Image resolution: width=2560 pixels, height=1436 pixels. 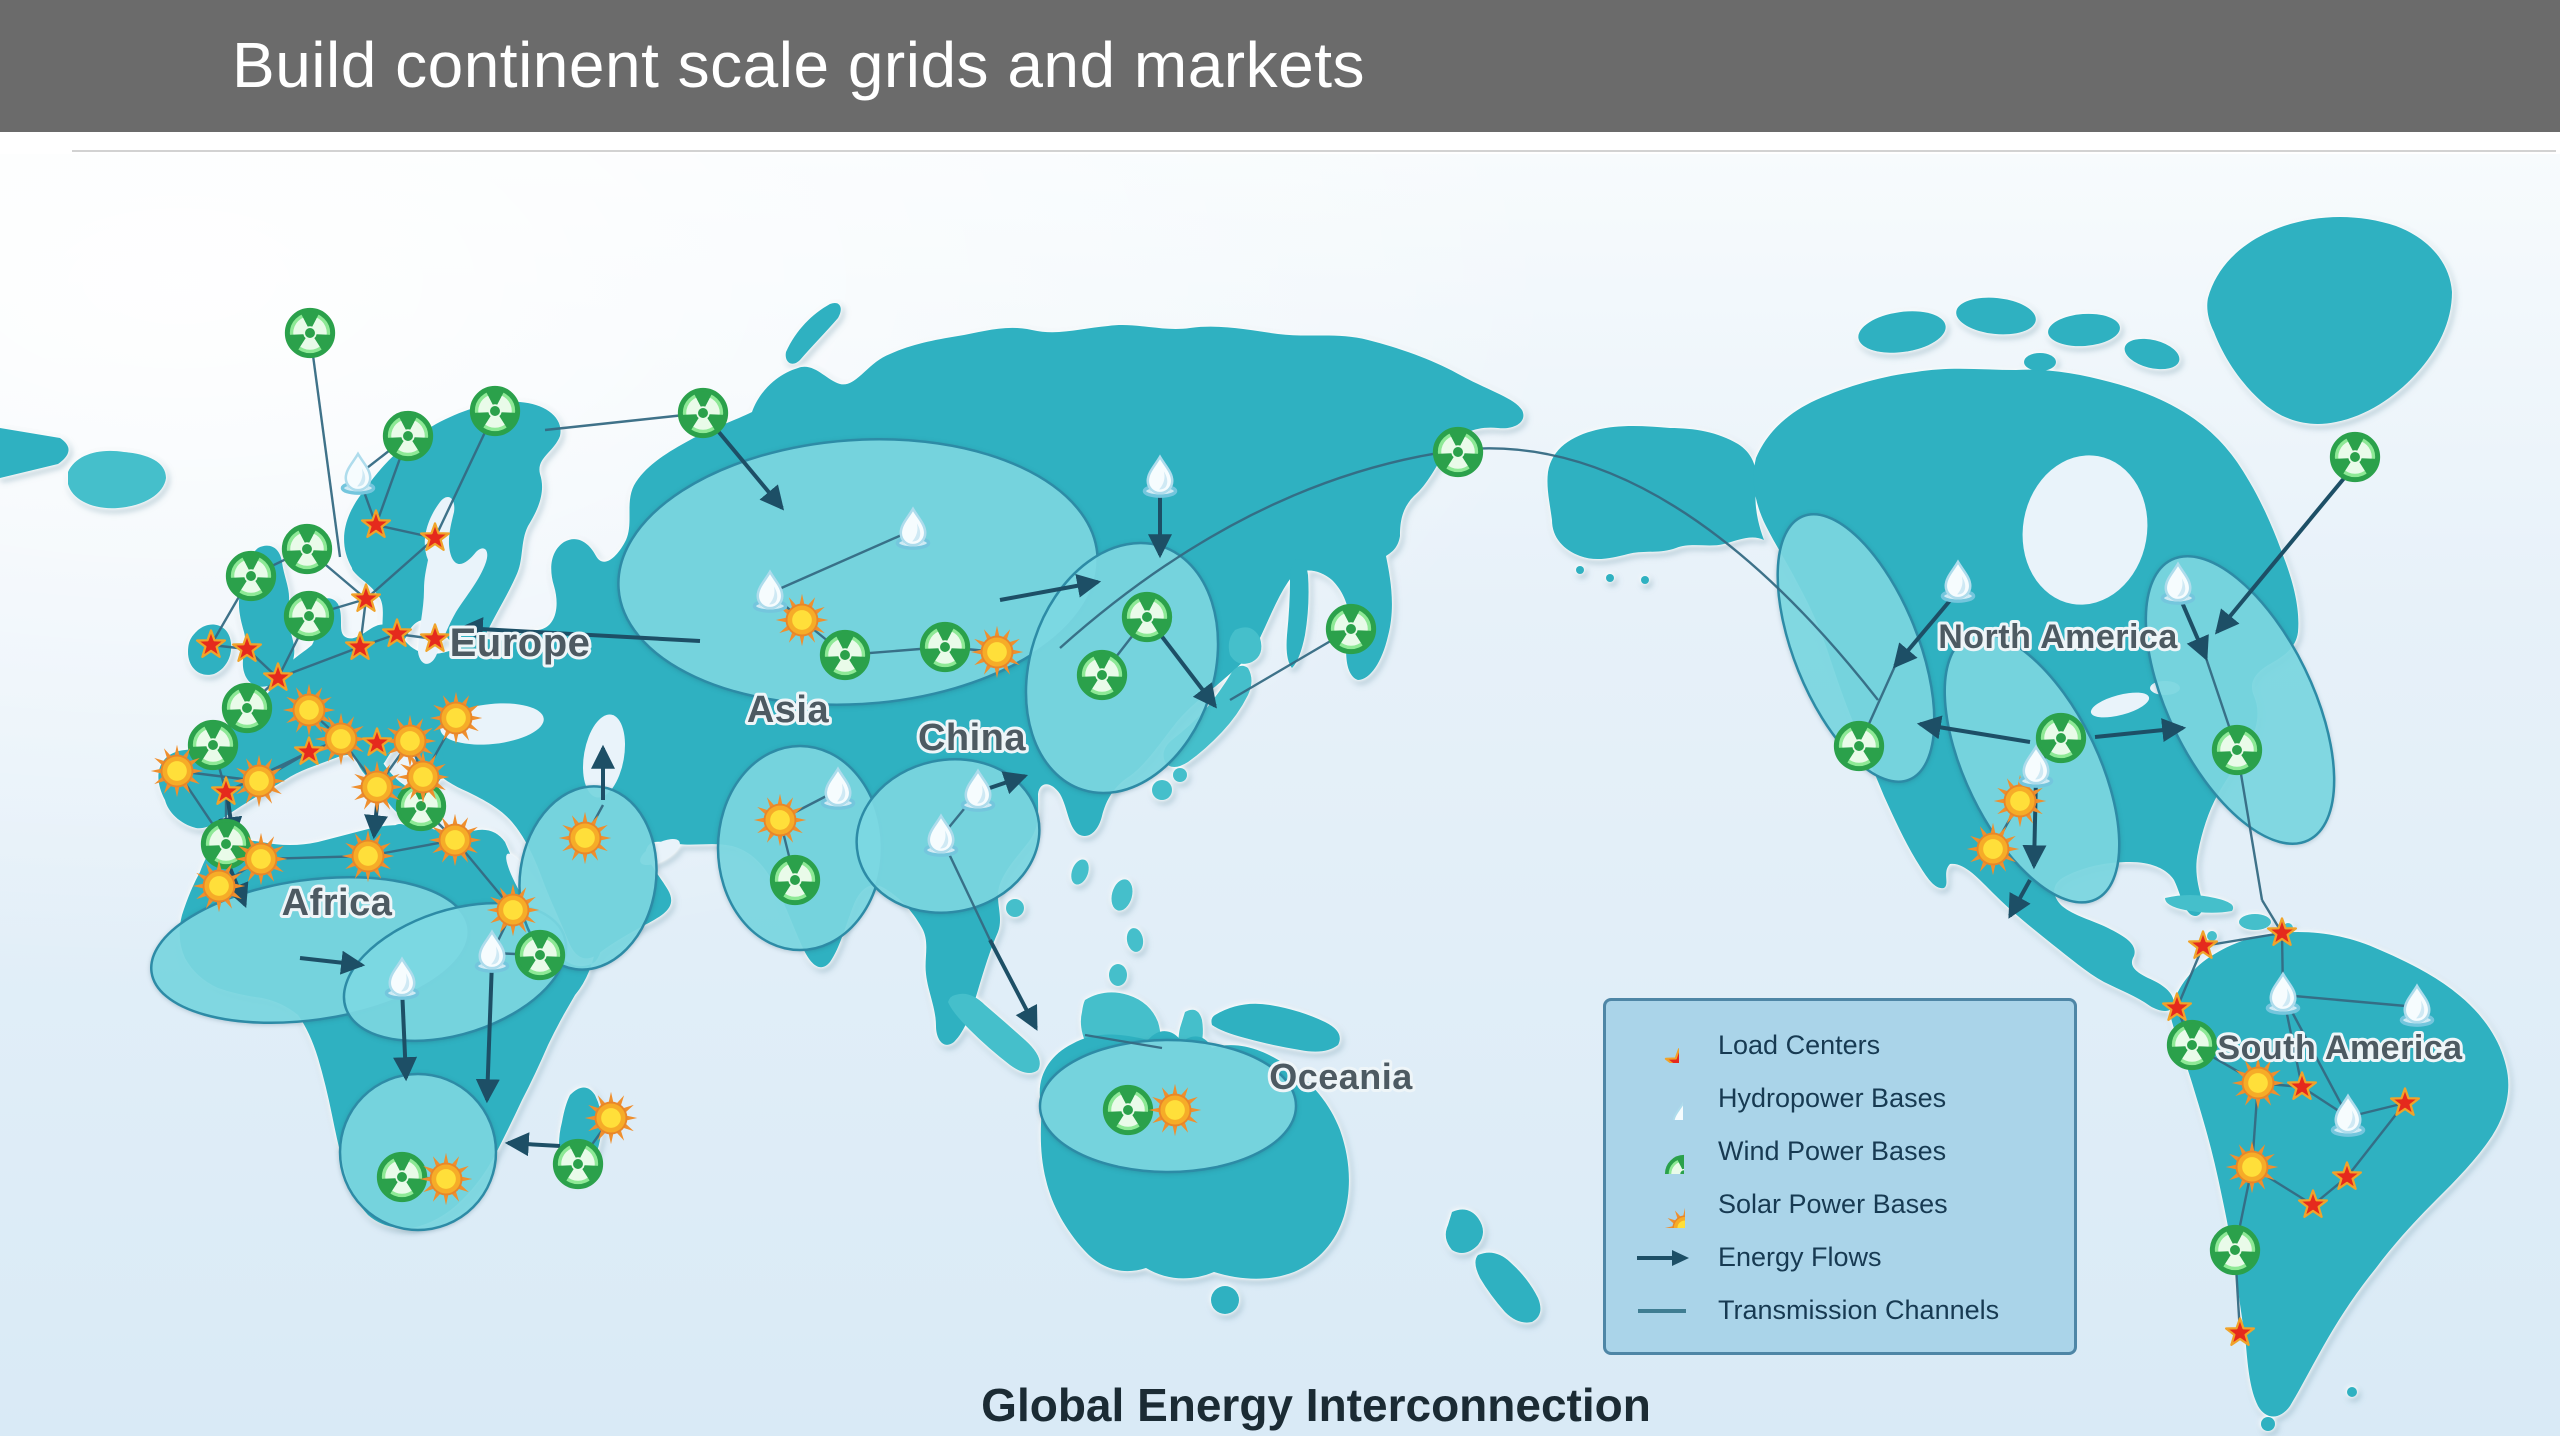 I want to click on region-label: Oceania, so click(x=1341, y=1076).